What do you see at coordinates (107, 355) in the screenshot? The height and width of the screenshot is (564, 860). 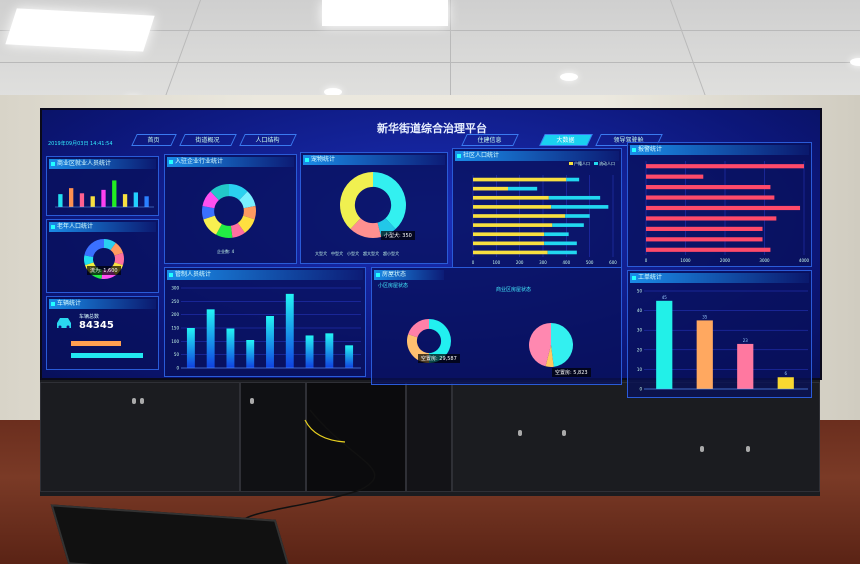 I see `vehicle-bar` at bounding box center [107, 355].